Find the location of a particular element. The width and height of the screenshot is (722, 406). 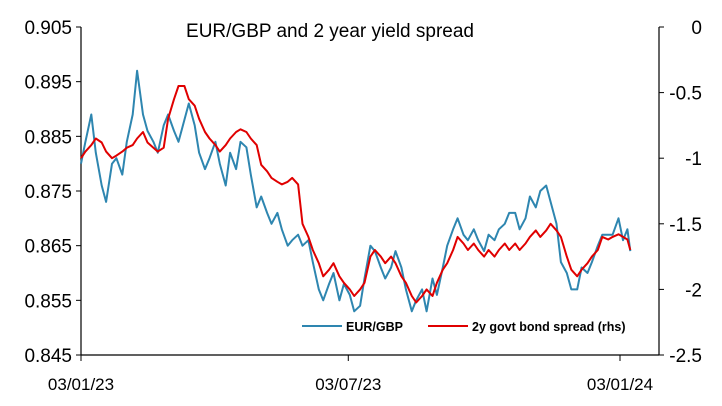

y-left-tick-label: 0.855 is located at coordinates (48, 301).